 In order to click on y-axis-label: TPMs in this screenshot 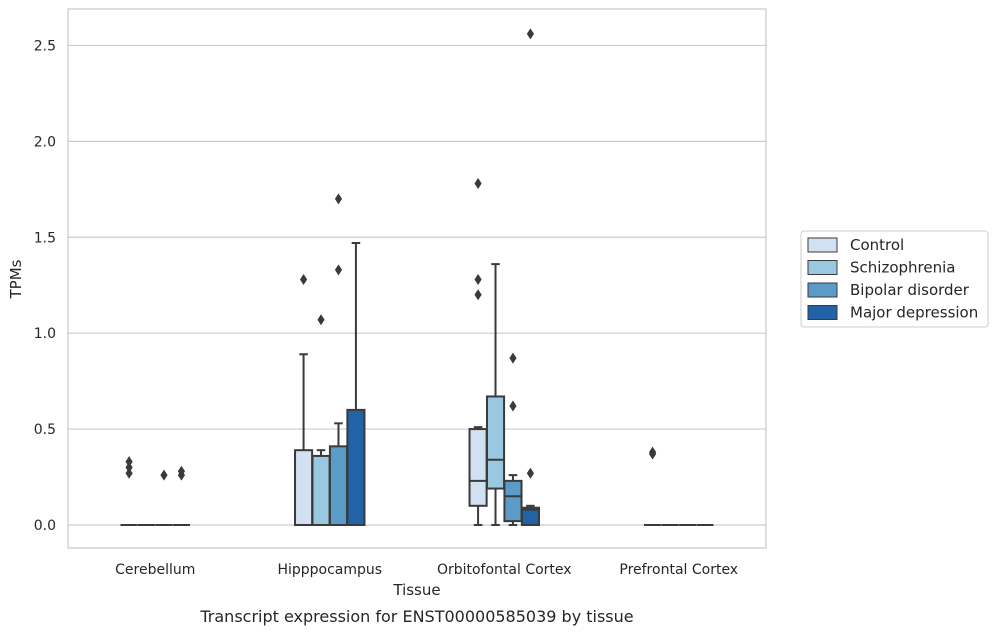, I will do `click(16, 279)`.